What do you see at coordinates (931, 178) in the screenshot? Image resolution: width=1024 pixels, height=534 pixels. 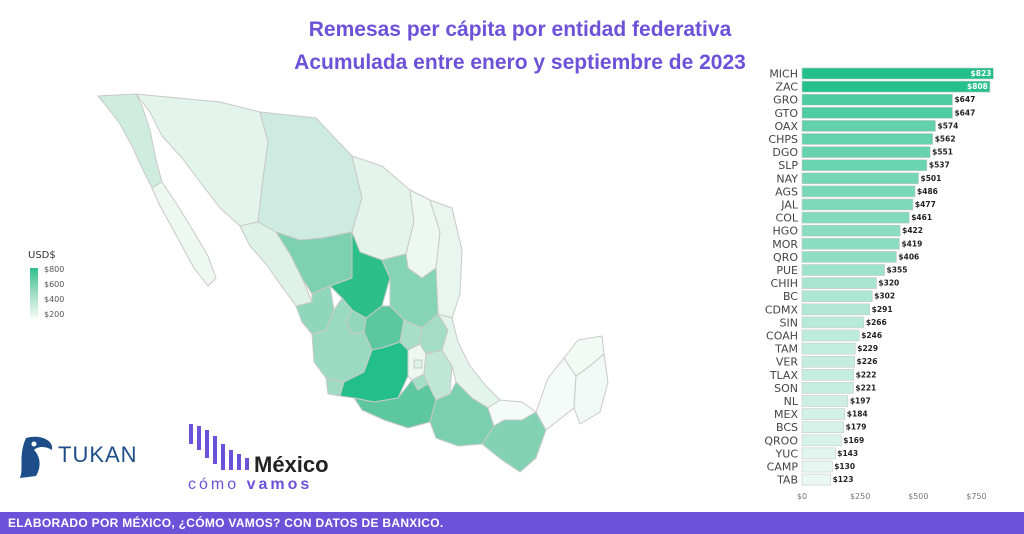 I see `bar-value-label: $501` at bounding box center [931, 178].